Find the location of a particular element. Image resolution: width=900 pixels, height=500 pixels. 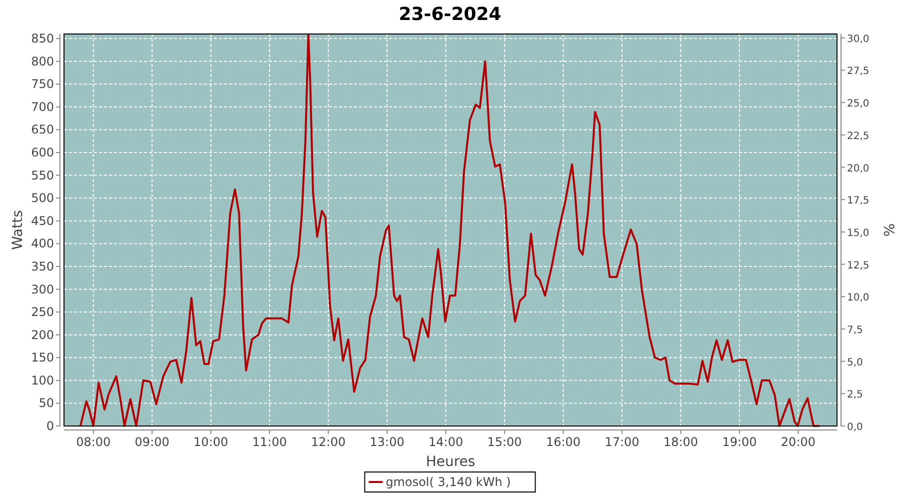

y-tick-label: 550 is located at coordinates (42, 175).